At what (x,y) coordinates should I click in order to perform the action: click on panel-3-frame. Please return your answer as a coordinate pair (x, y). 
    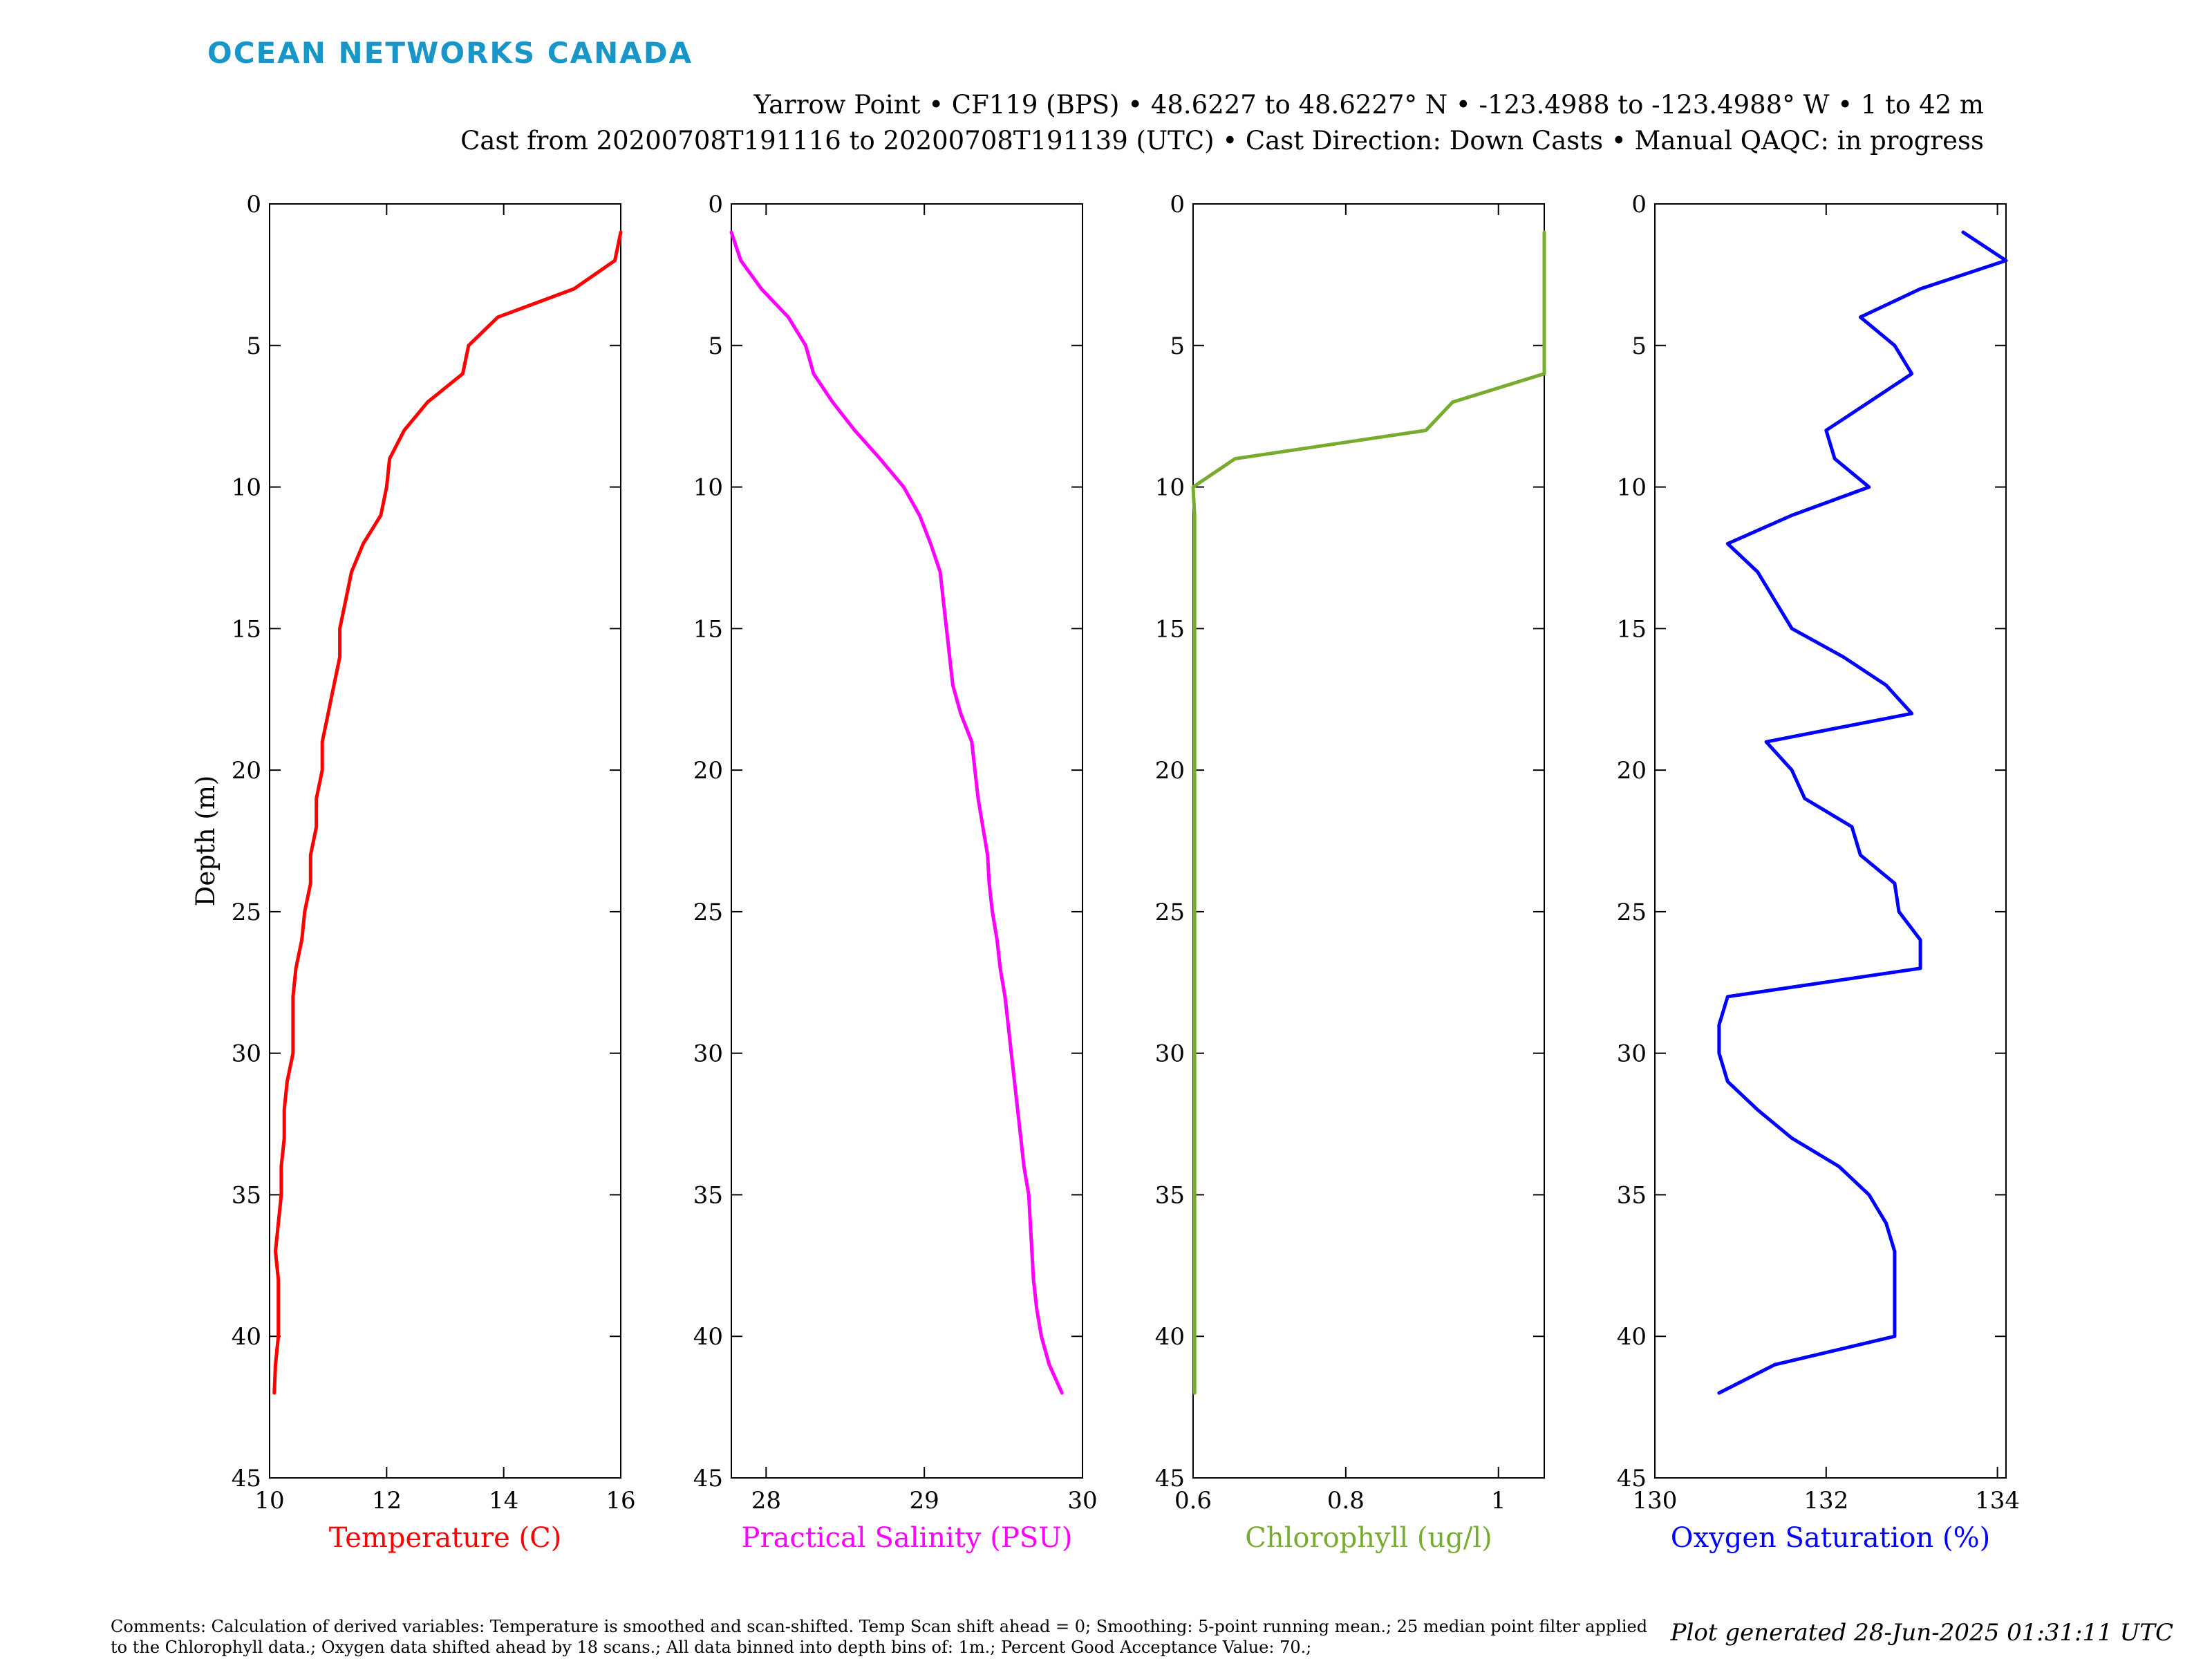
    Looking at the image, I should click on (1368, 841).